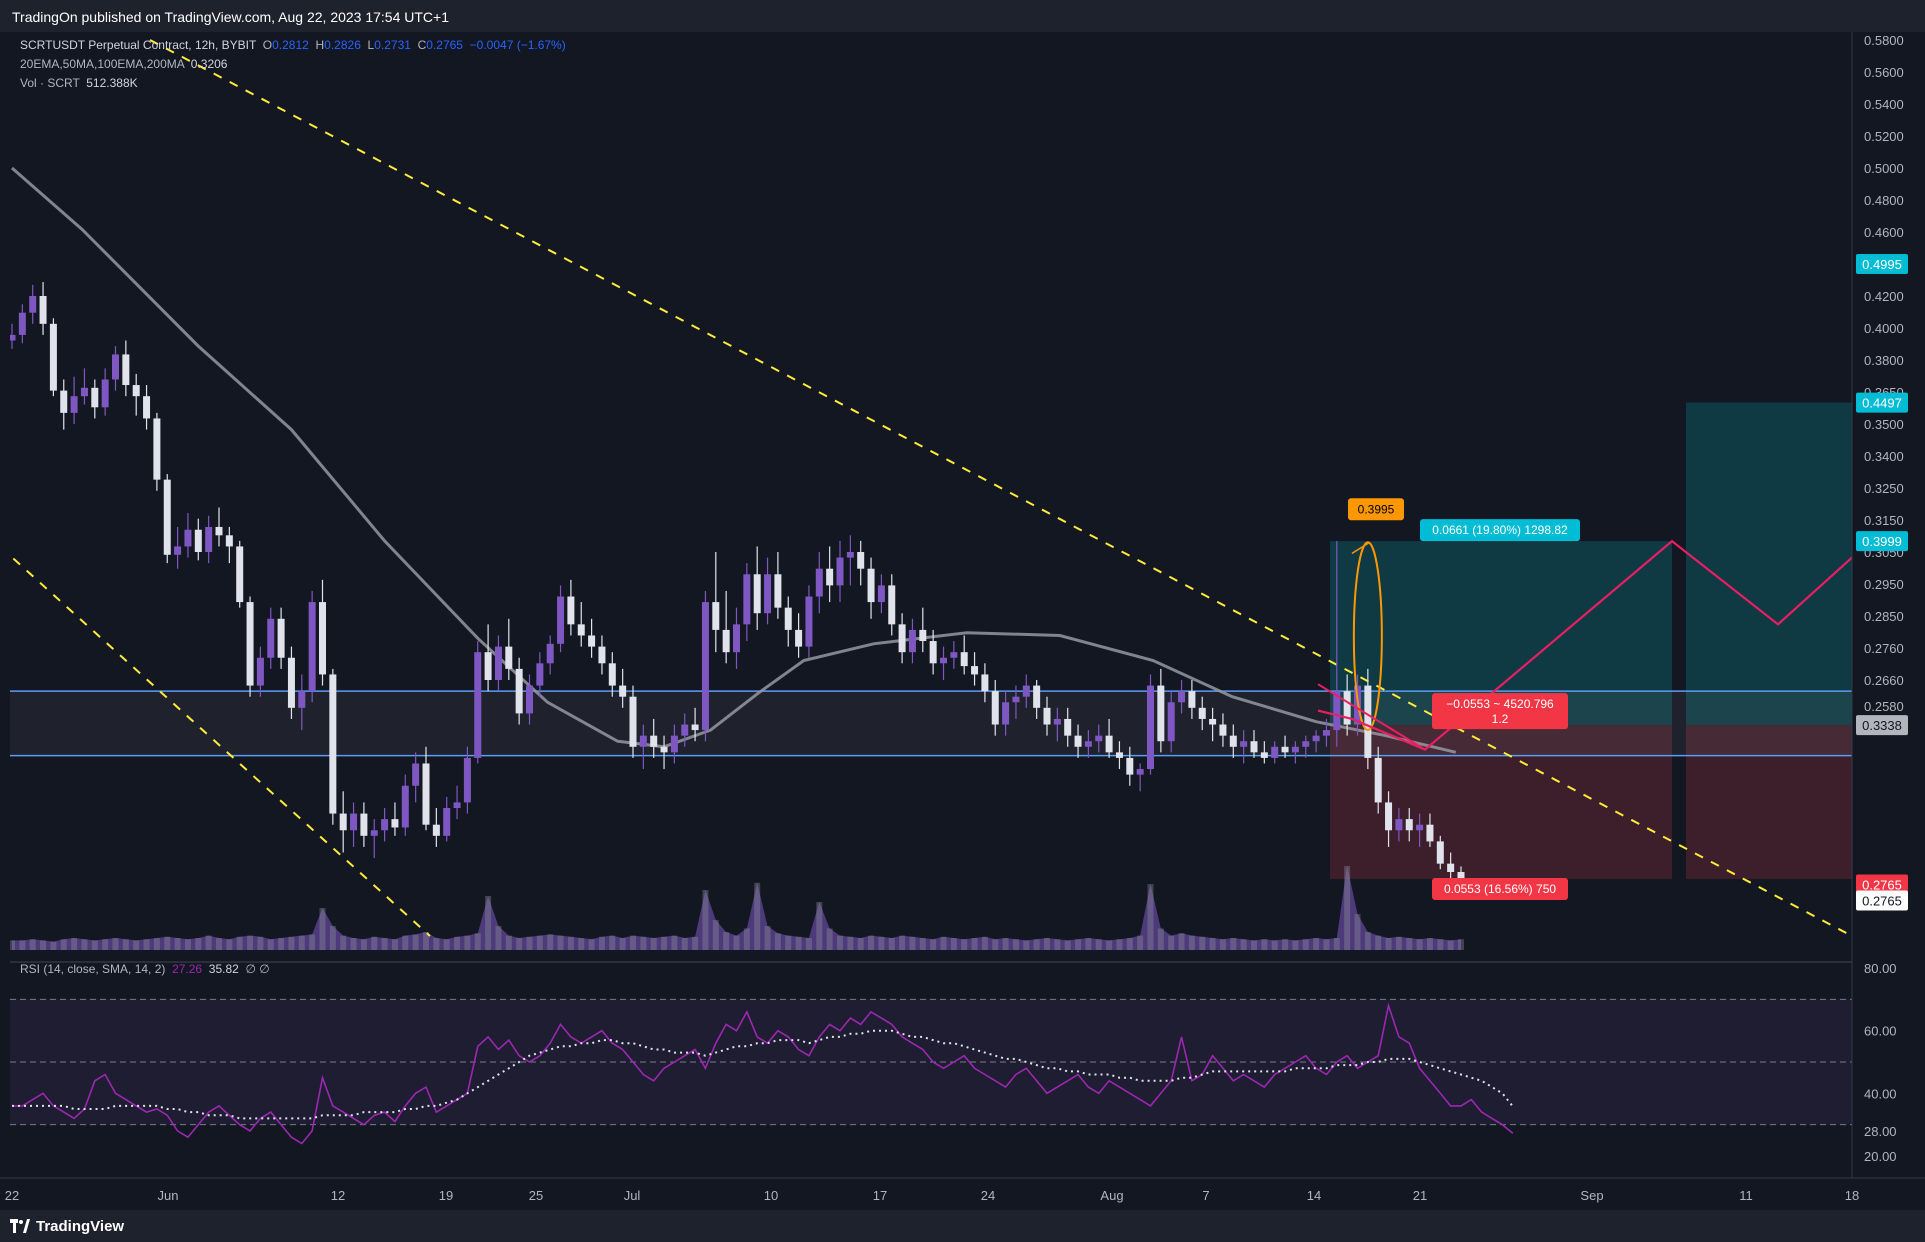 This screenshot has width=1925, height=1242. I want to click on price-badge-box, so click(1882, 900).